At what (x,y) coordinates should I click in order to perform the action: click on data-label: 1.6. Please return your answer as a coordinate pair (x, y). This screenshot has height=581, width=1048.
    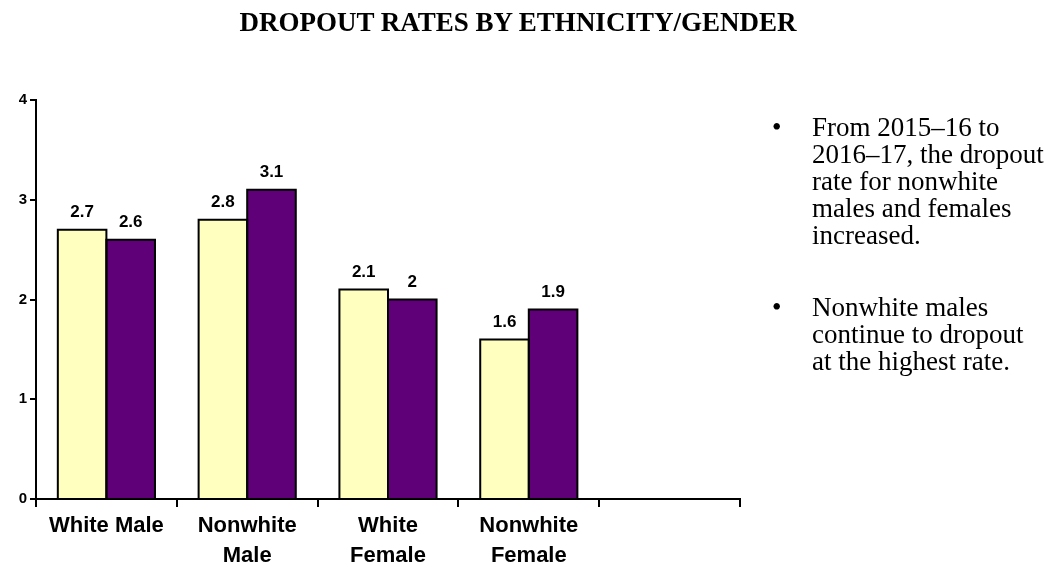
    Looking at the image, I should click on (504, 321).